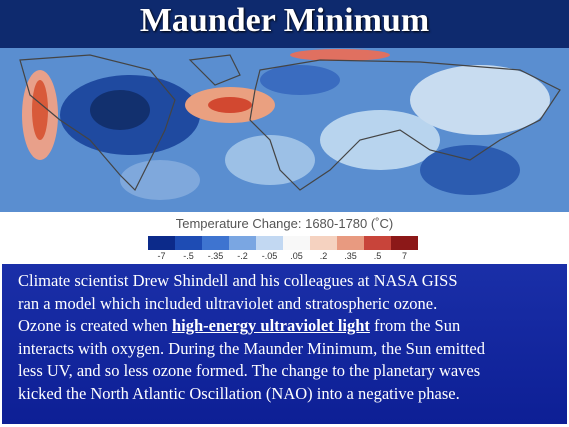 The width and height of the screenshot is (569, 427). What do you see at coordinates (296, 256) in the screenshot?
I see `tick-label: .05` at bounding box center [296, 256].